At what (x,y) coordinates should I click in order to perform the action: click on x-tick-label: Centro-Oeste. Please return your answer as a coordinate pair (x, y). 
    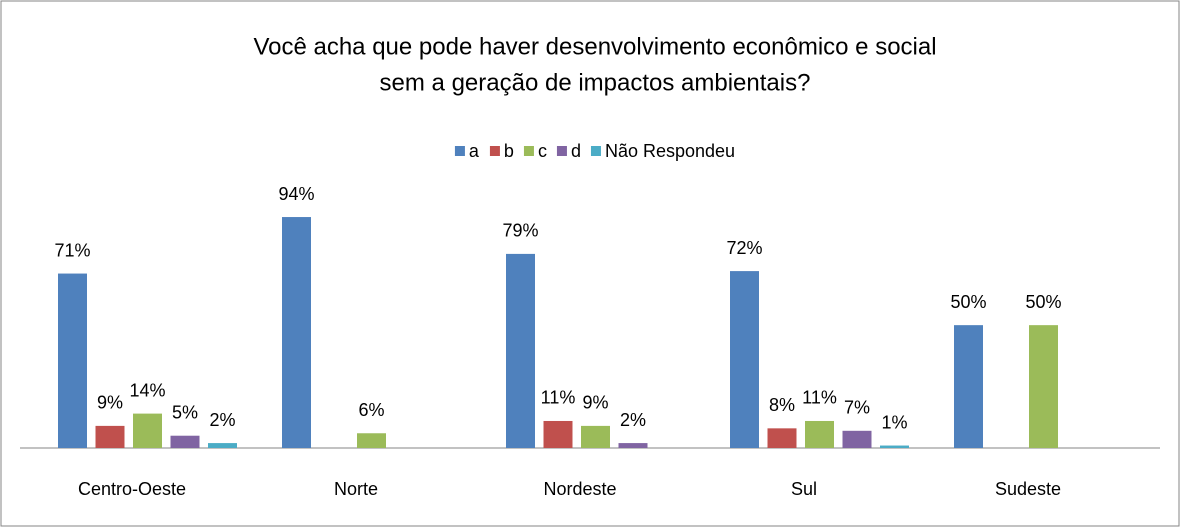
    Looking at the image, I should click on (132, 489).